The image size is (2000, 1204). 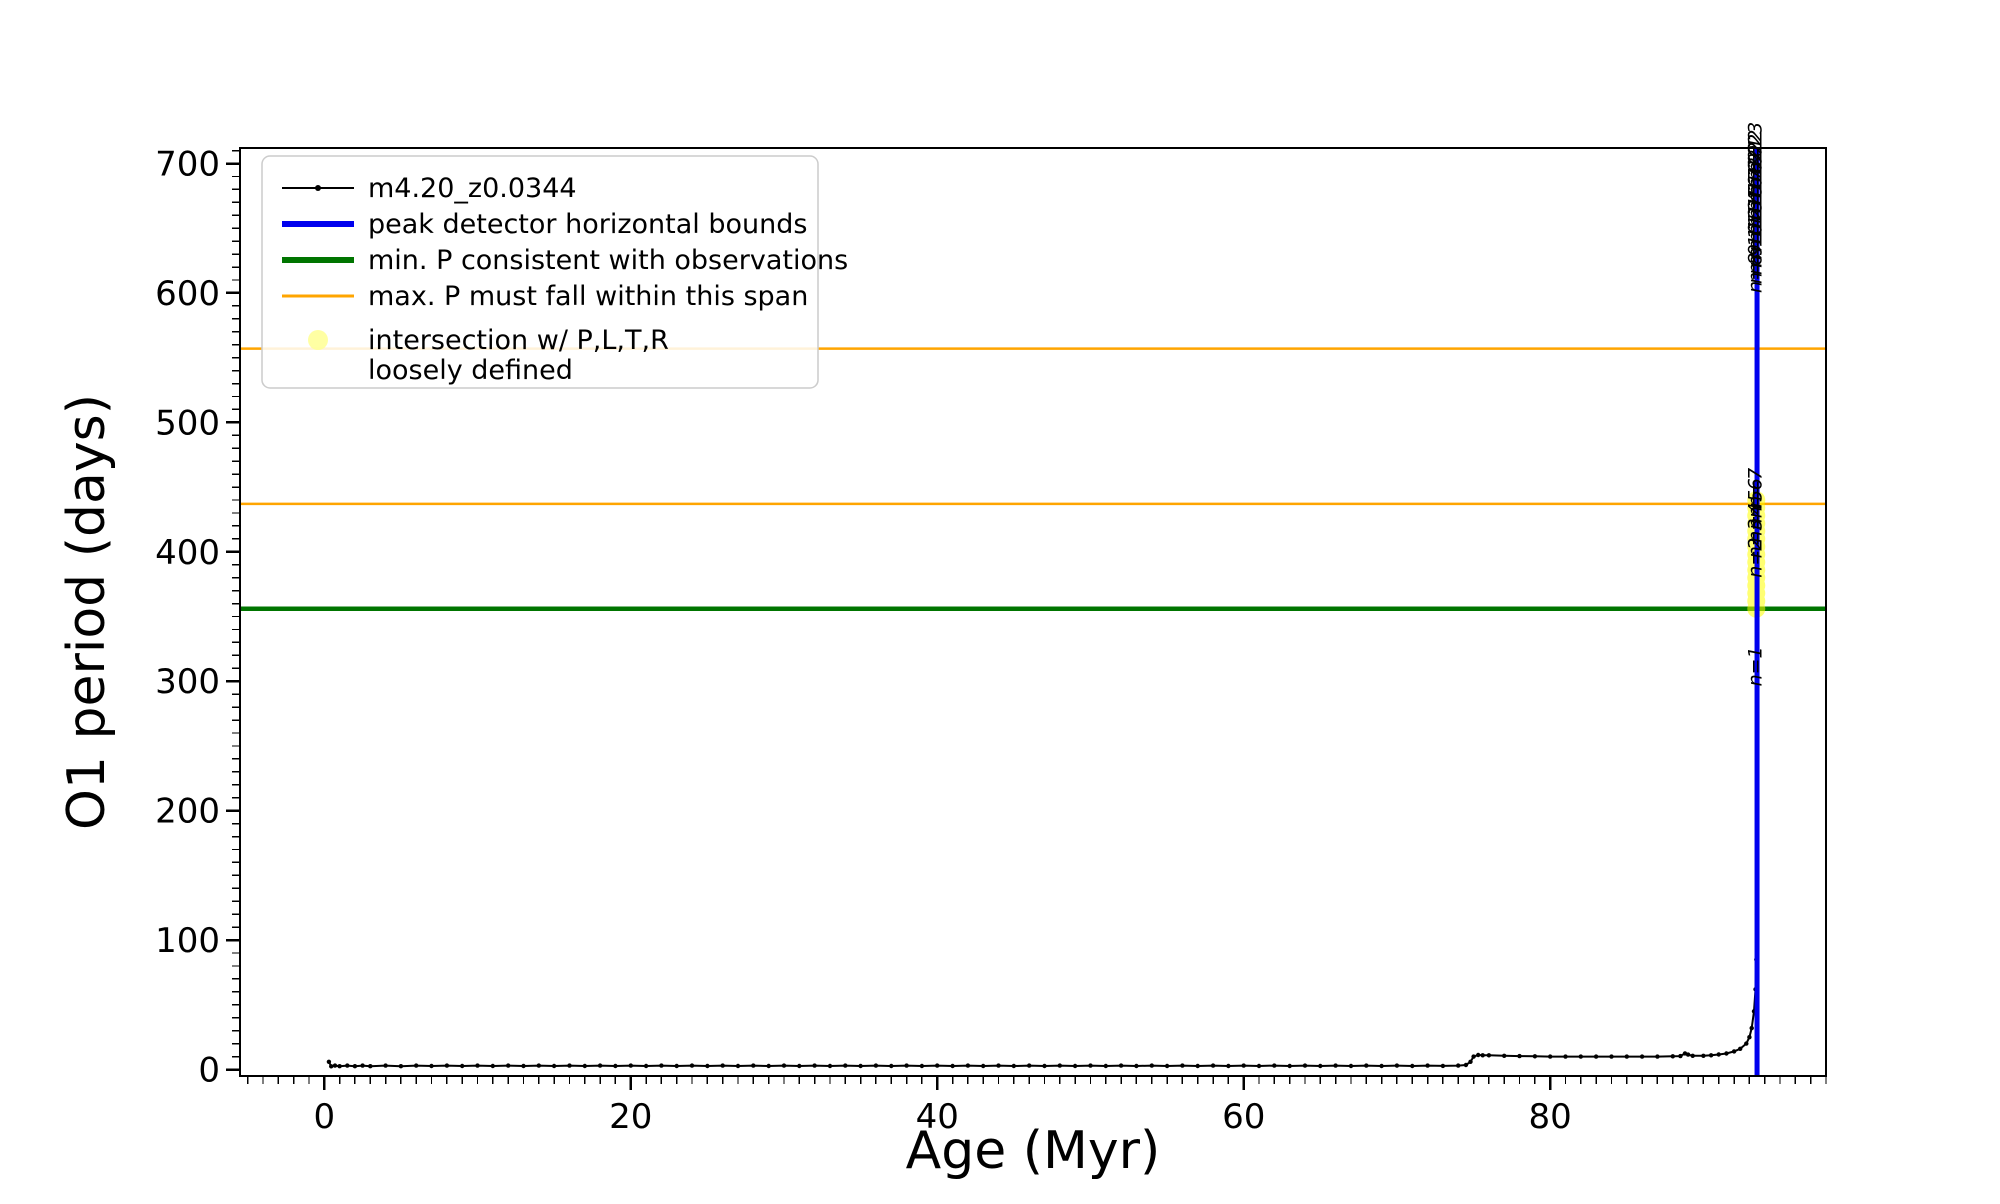 What do you see at coordinates (1756, 523) in the screenshot?
I see `annotation-n-label: n=4` at bounding box center [1756, 523].